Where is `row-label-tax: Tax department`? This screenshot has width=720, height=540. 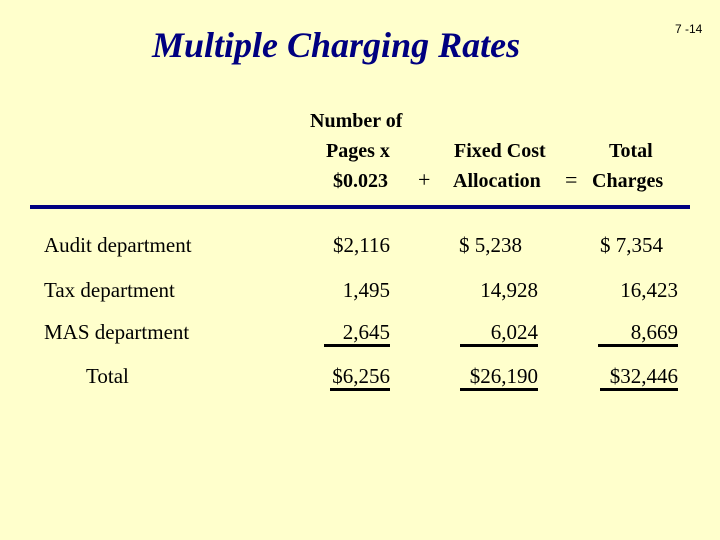 row-label-tax: Tax department is located at coordinates (109, 290).